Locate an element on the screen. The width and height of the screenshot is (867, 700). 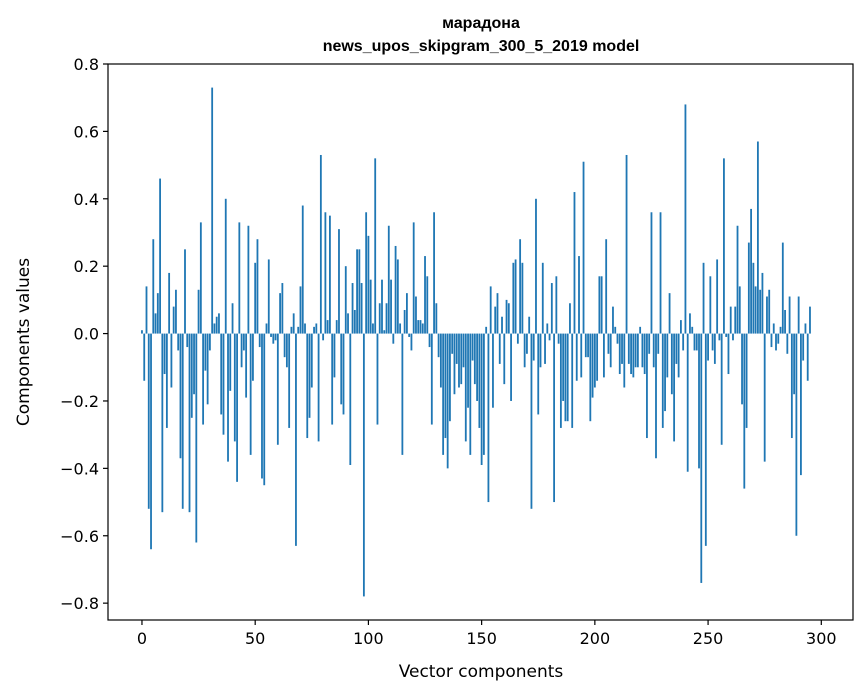
y-tick-label: 0.0 is located at coordinates (86, 334).